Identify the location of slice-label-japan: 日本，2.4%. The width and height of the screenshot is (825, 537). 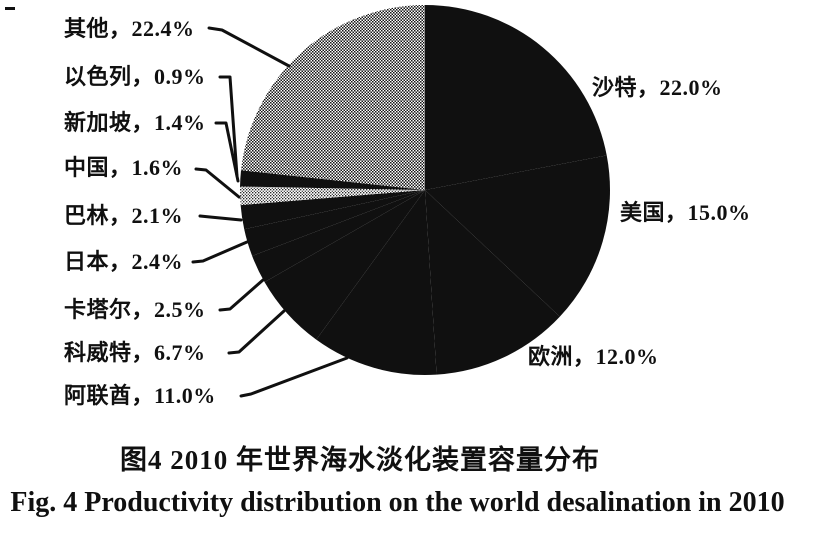
(124, 261).